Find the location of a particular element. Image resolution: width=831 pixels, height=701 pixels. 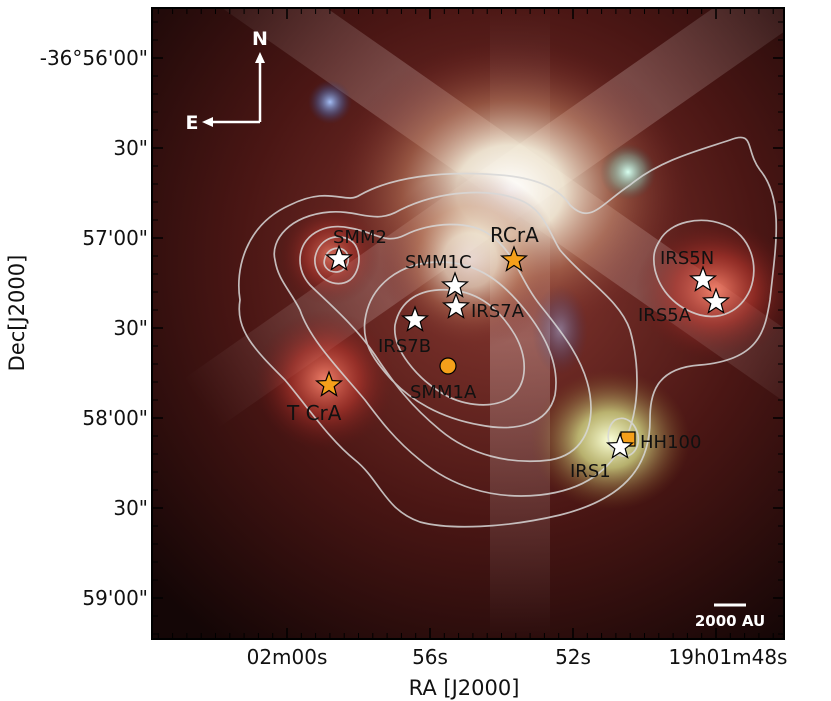

y-tick-label: 57'00" is located at coordinates (115, 238).